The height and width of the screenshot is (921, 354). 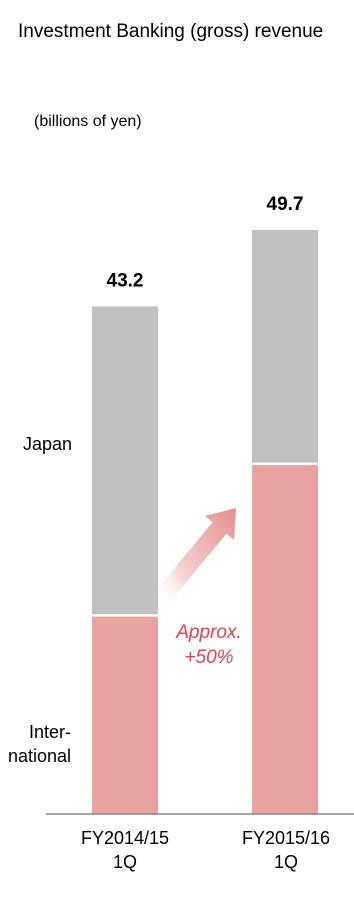 I want to click on series-label-japan: Japan, so click(x=47, y=444).